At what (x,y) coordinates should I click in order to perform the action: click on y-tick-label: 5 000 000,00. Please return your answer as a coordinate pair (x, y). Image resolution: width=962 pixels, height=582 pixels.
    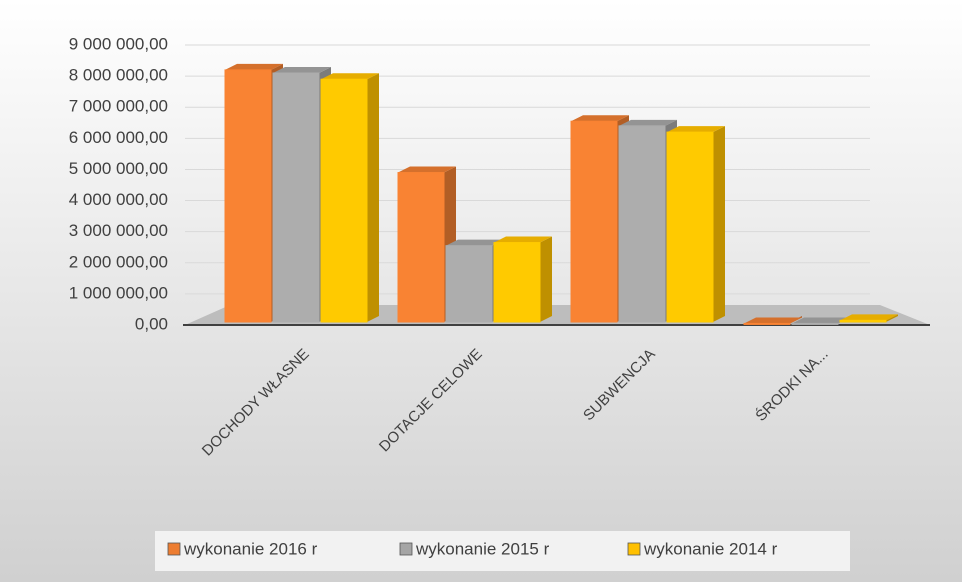
    Looking at the image, I should click on (118, 168).